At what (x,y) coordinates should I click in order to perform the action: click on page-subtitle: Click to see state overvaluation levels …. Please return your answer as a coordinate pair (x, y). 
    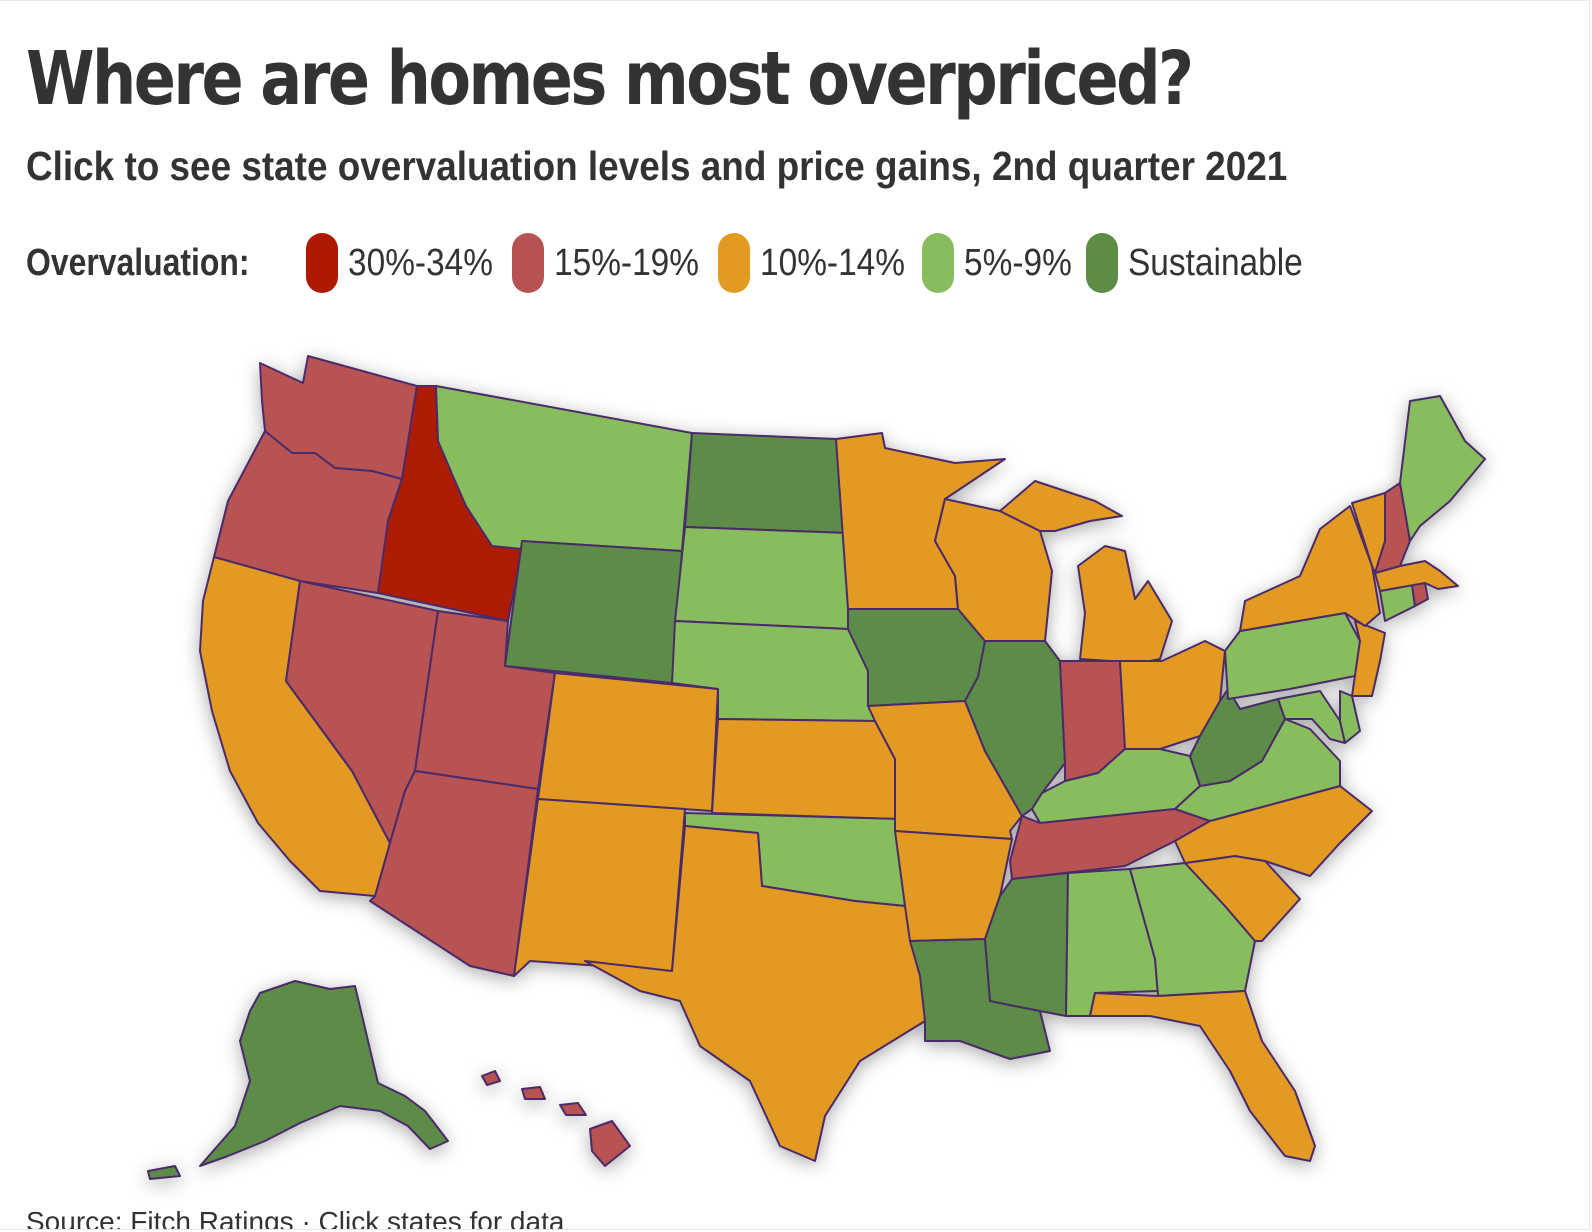
    Looking at the image, I should click on (657, 166).